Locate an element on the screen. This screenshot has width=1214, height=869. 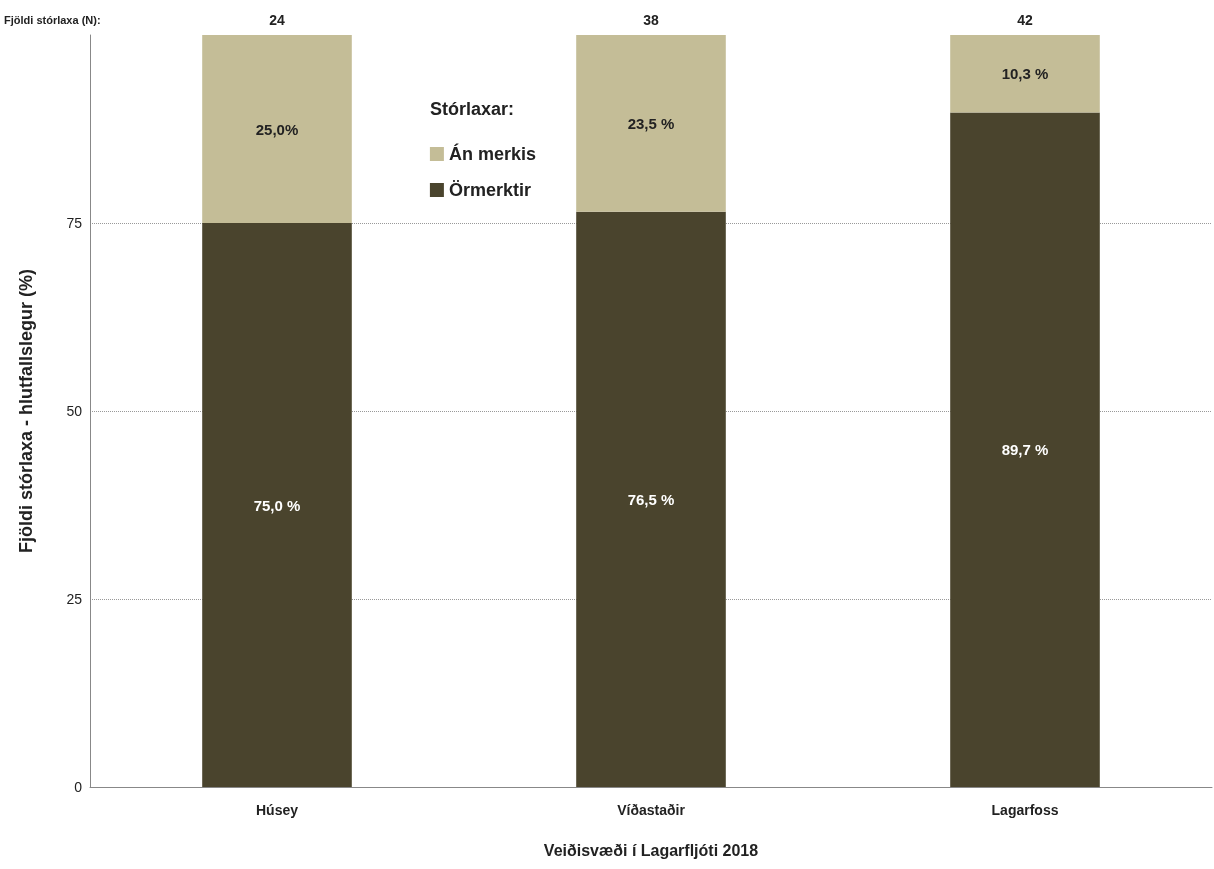
data-label: 89,7 % is located at coordinates (1025, 450).